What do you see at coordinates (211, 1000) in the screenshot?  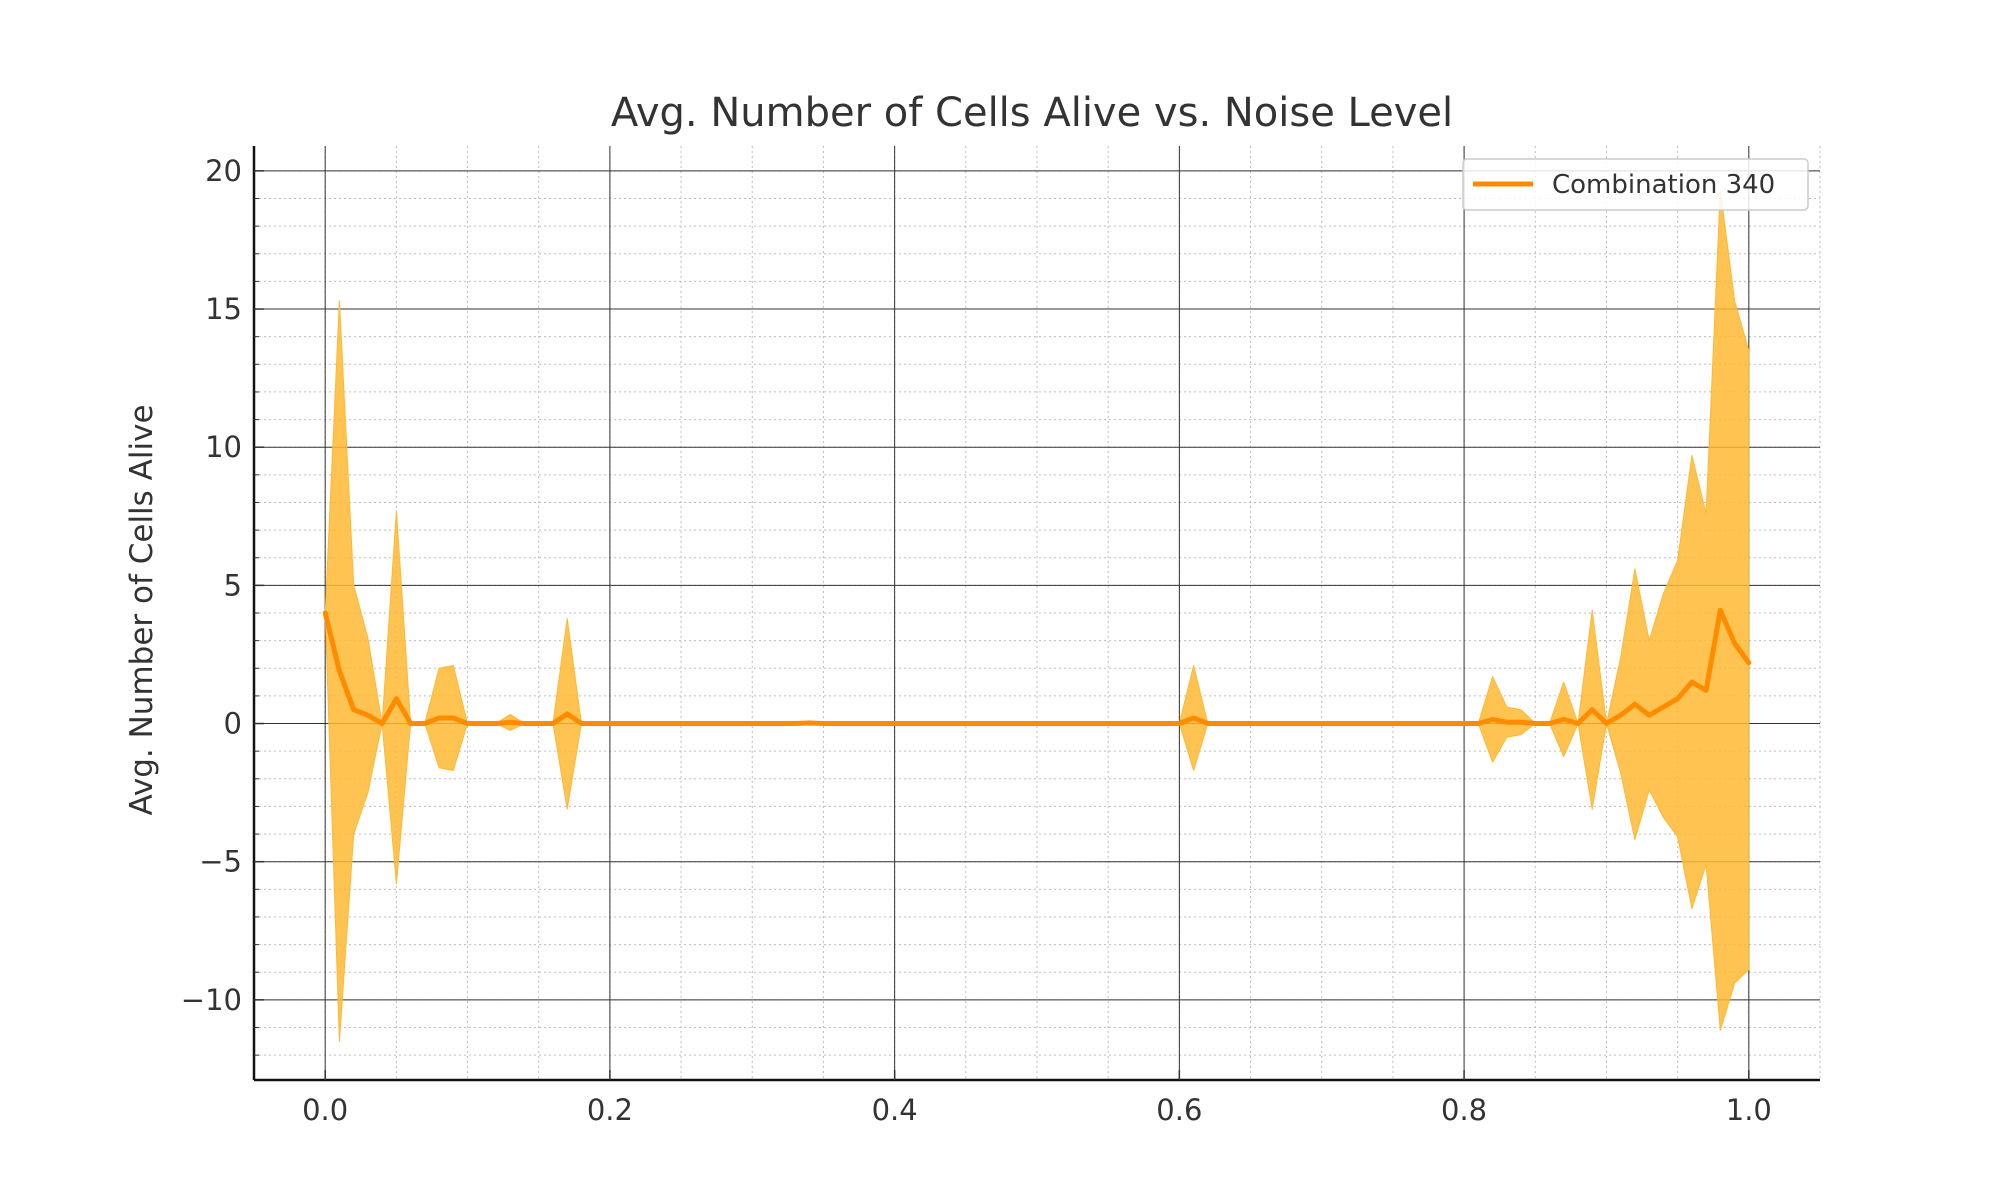 I see `y-tick-label: −10` at bounding box center [211, 1000].